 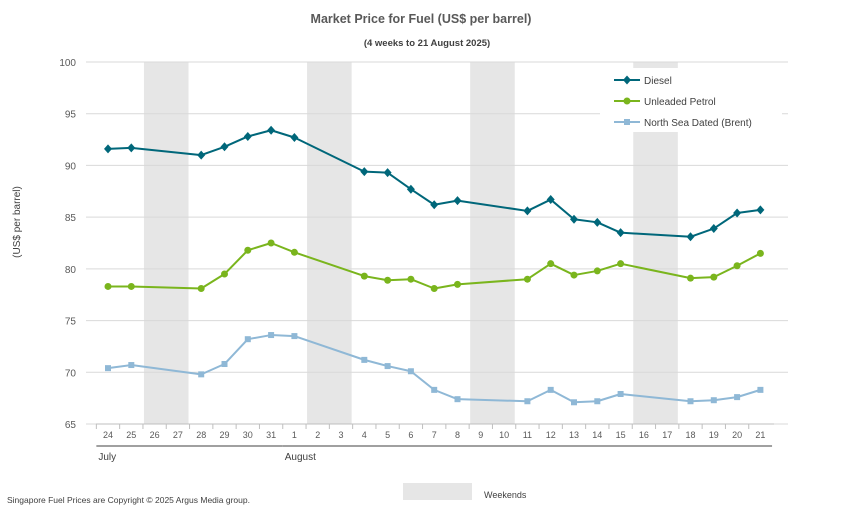 I want to click on y-tick-label: 90, so click(x=71, y=166).